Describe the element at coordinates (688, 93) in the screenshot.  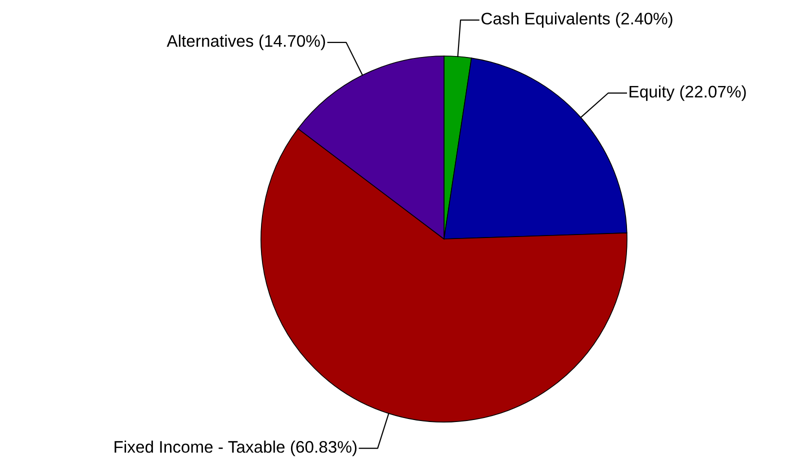
I see `slice-label: Equity (22.07%)` at that location.